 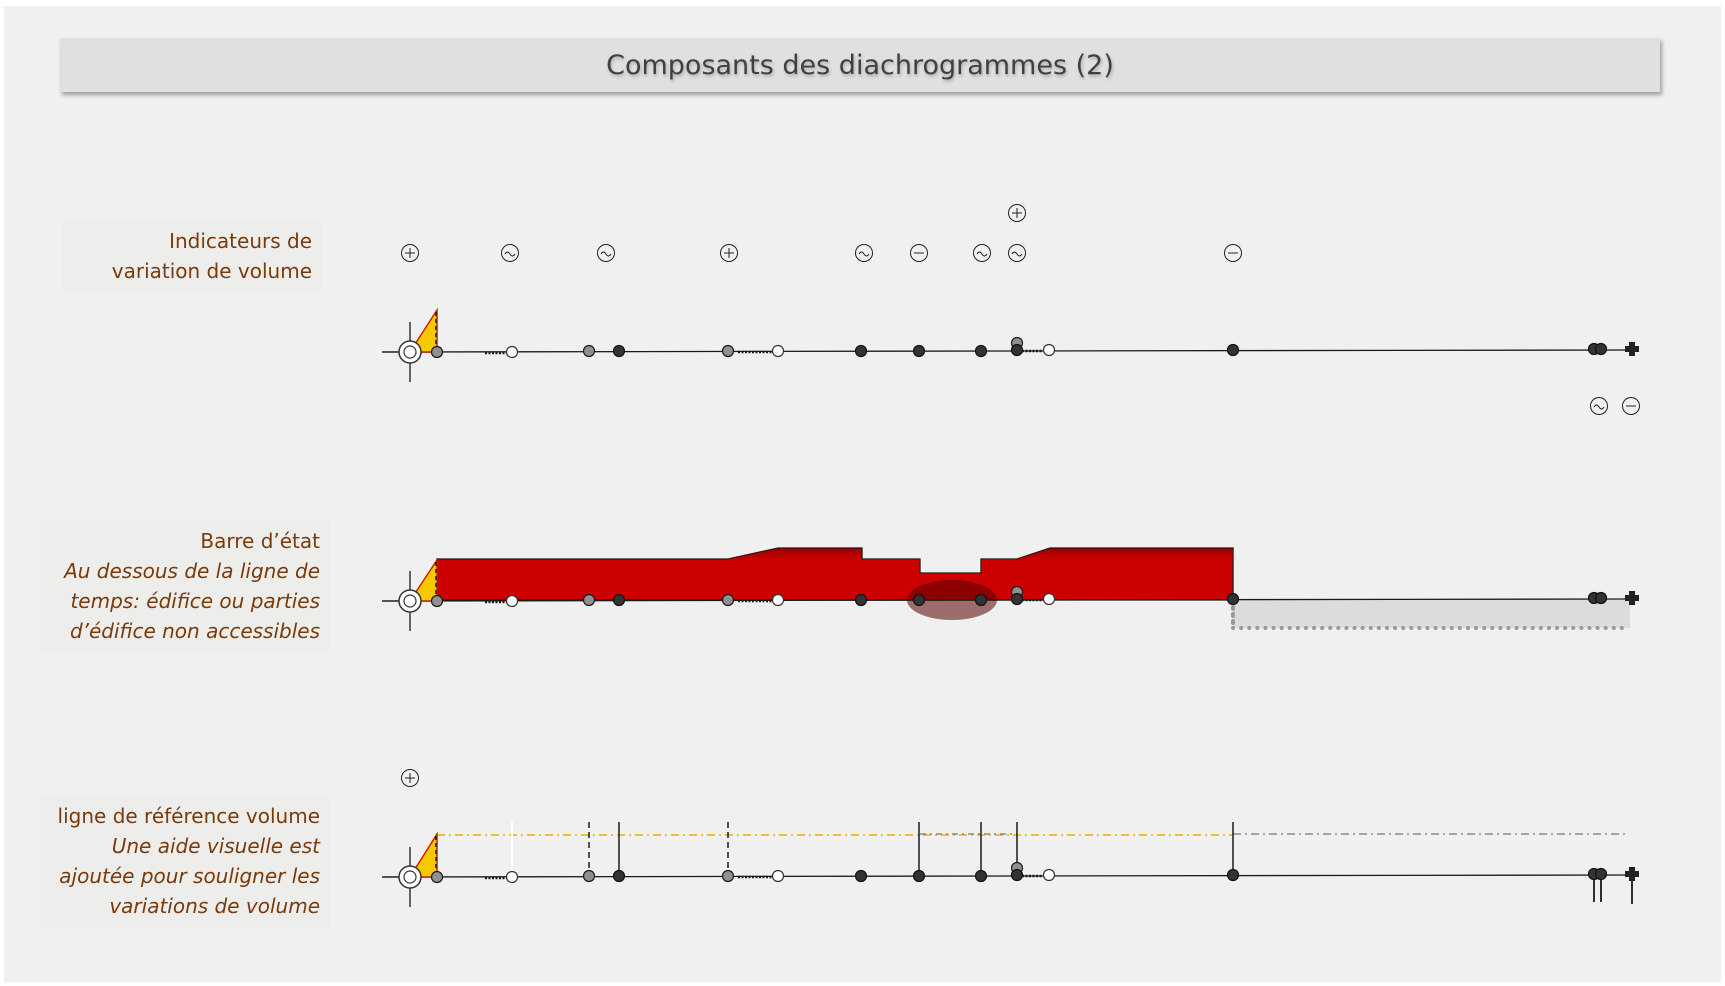 I want to click on label-italic-line: variations de volume, so click(x=214, y=906).